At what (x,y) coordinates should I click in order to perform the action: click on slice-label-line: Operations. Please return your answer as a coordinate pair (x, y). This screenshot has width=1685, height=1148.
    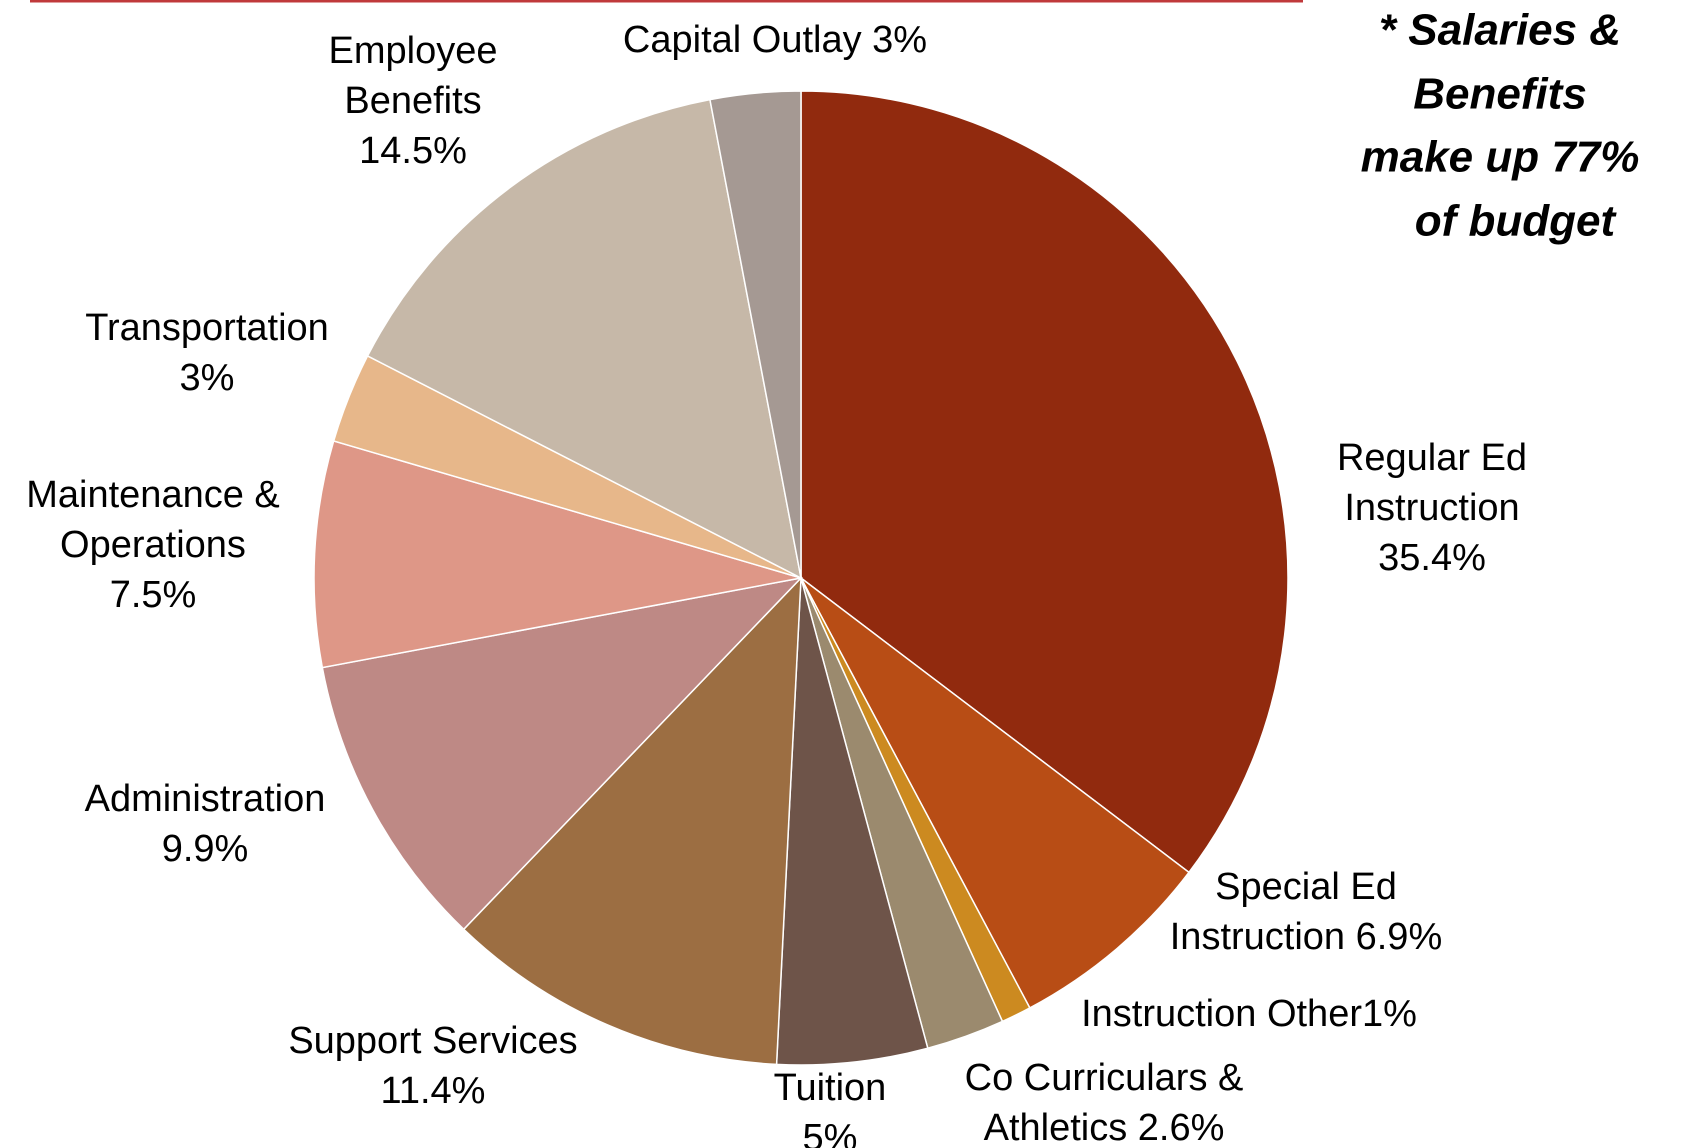
    Looking at the image, I should click on (153, 545).